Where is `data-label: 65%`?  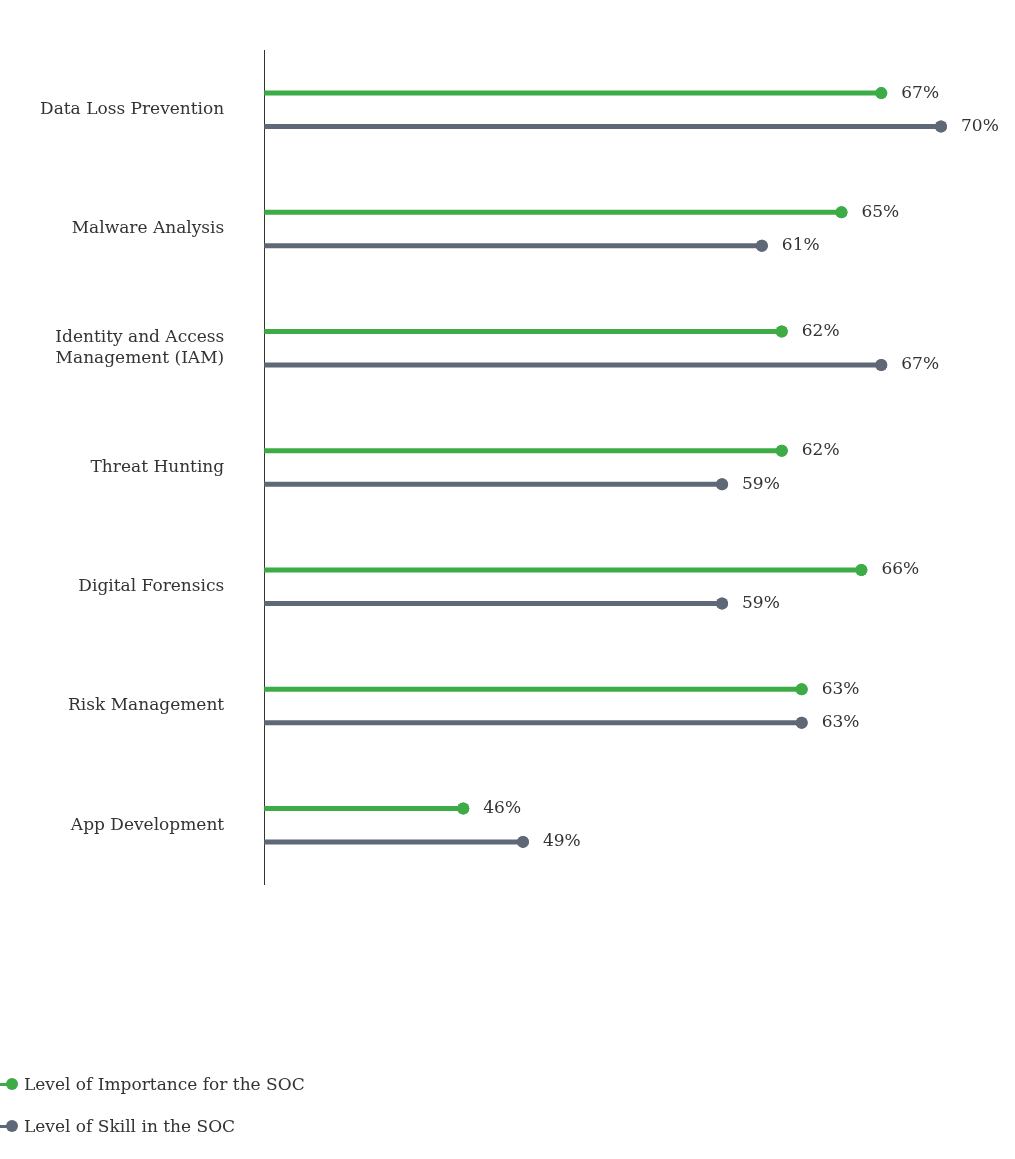 data-label: 65% is located at coordinates (880, 210).